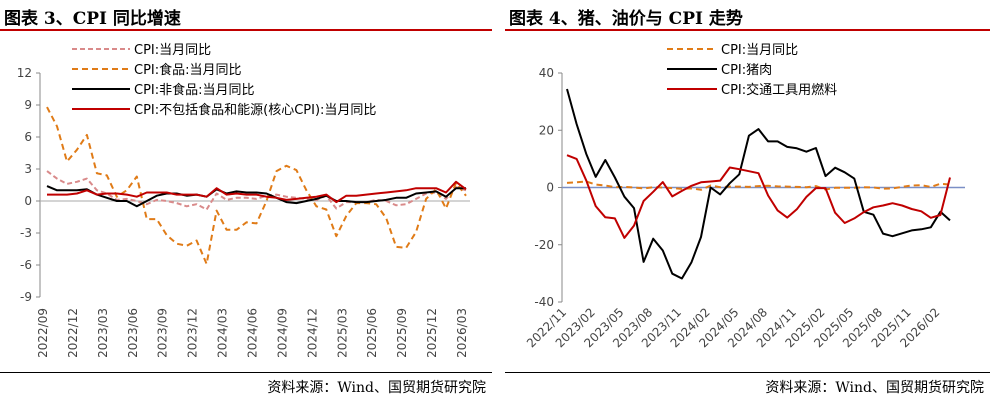  Describe the element at coordinates (73, 333) in the screenshot. I see `x-tick-label: 2022/12` at that location.